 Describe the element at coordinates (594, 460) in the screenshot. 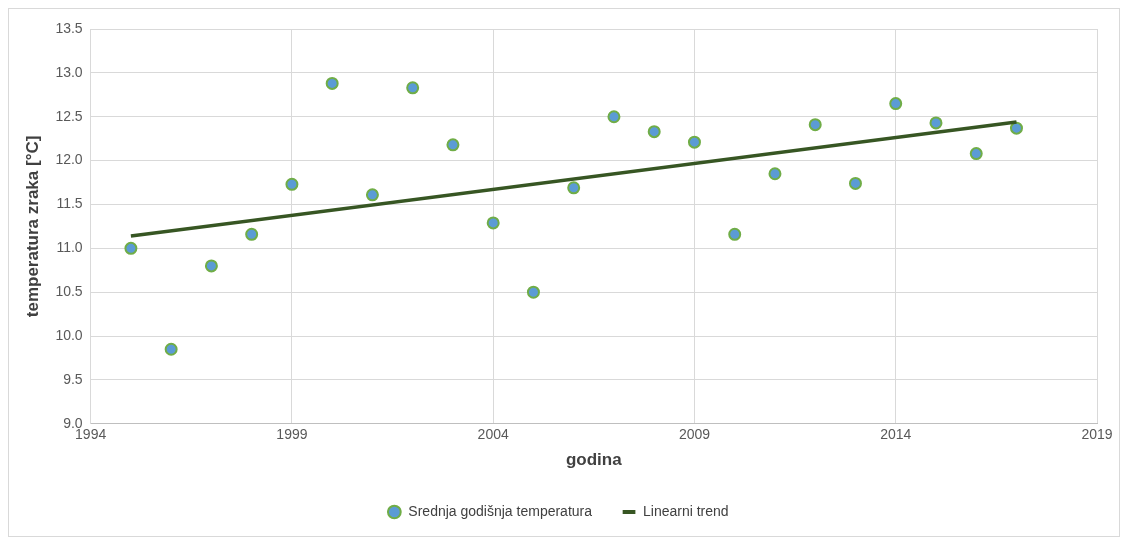

I see `x-axis-title: godina` at that location.